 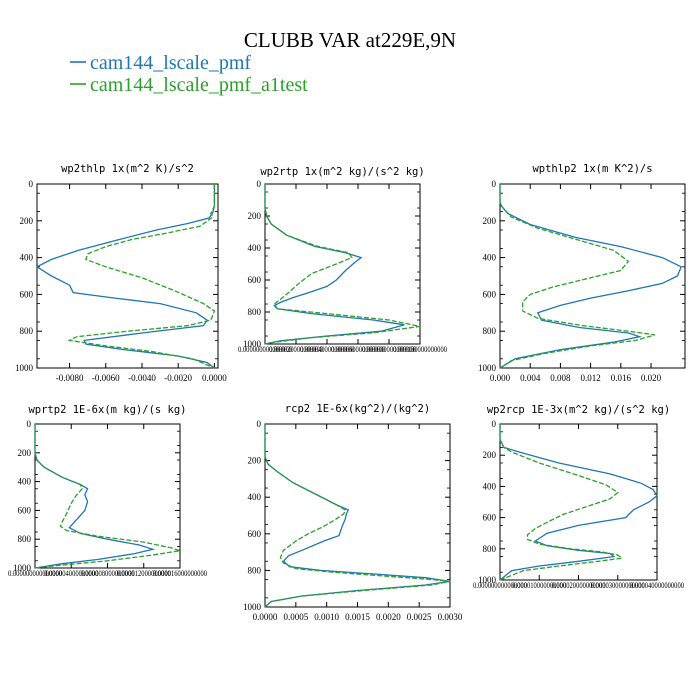 I want to click on legend-label-2: cam144_lscale_pmf_a1test, so click(x=199, y=85).